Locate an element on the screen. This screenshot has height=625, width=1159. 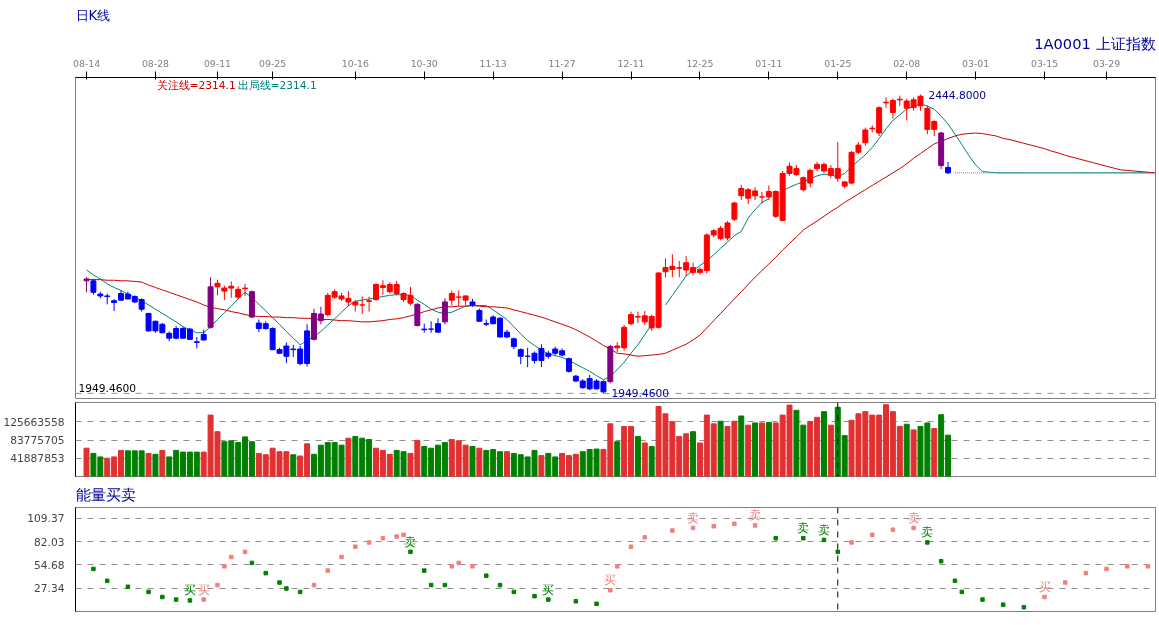
annotation: 关注线=2314.1 is located at coordinates (196, 86).